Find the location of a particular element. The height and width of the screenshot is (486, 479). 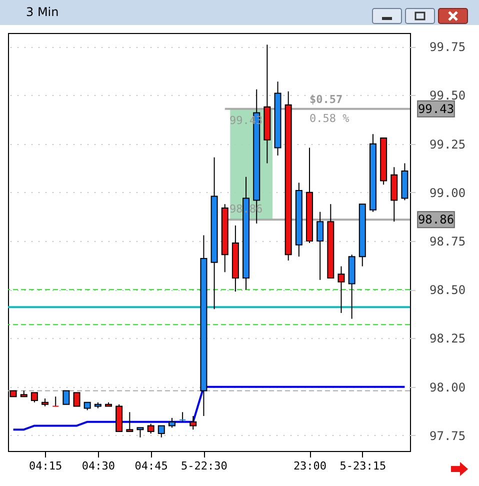

y-tick-label: 97.75 is located at coordinates (448, 435).